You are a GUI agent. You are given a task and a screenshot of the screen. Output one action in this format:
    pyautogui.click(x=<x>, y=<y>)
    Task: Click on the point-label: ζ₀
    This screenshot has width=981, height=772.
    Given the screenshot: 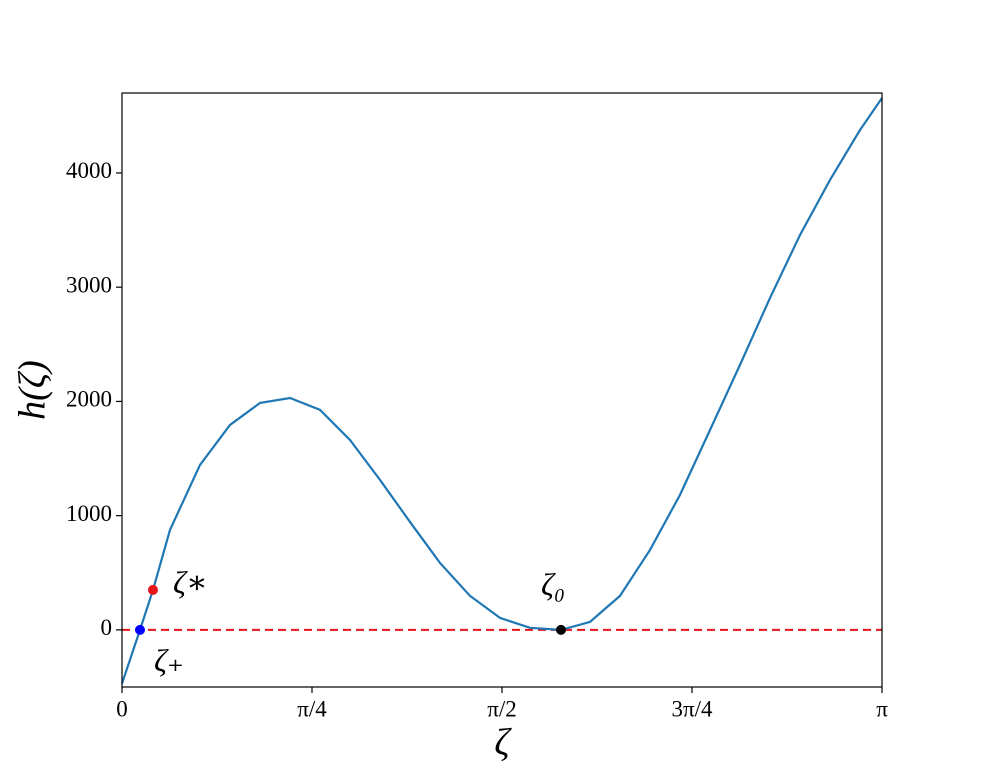 What is the action you would take?
    pyautogui.click(x=553, y=584)
    